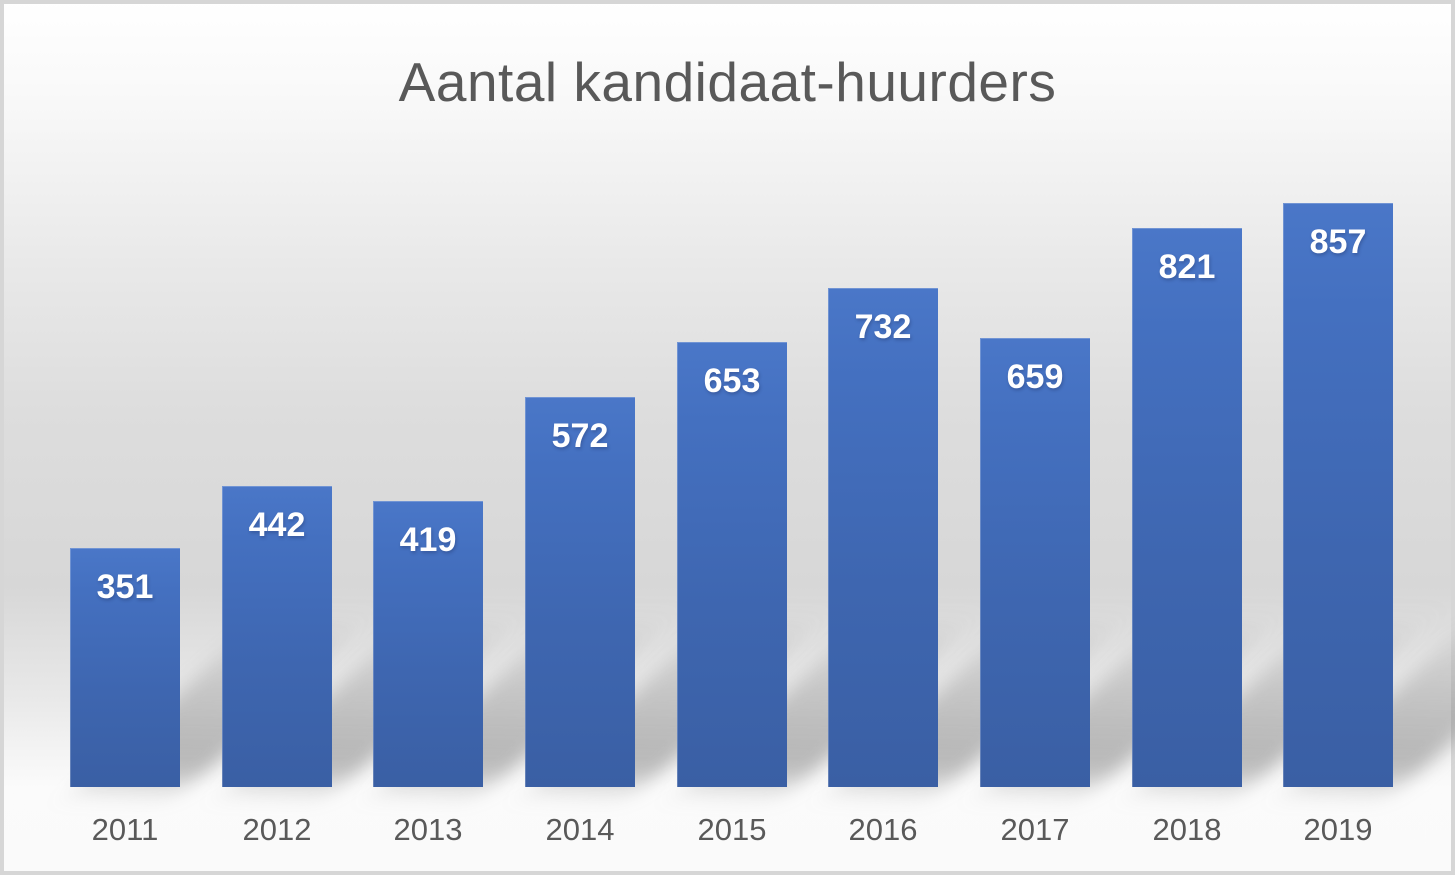 Image resolution: width=1455 pixels, height=875 pixels. Describe the element at coordinates (277, 829) in the screenshot. I see `x-axis-label: 2012` at that location.